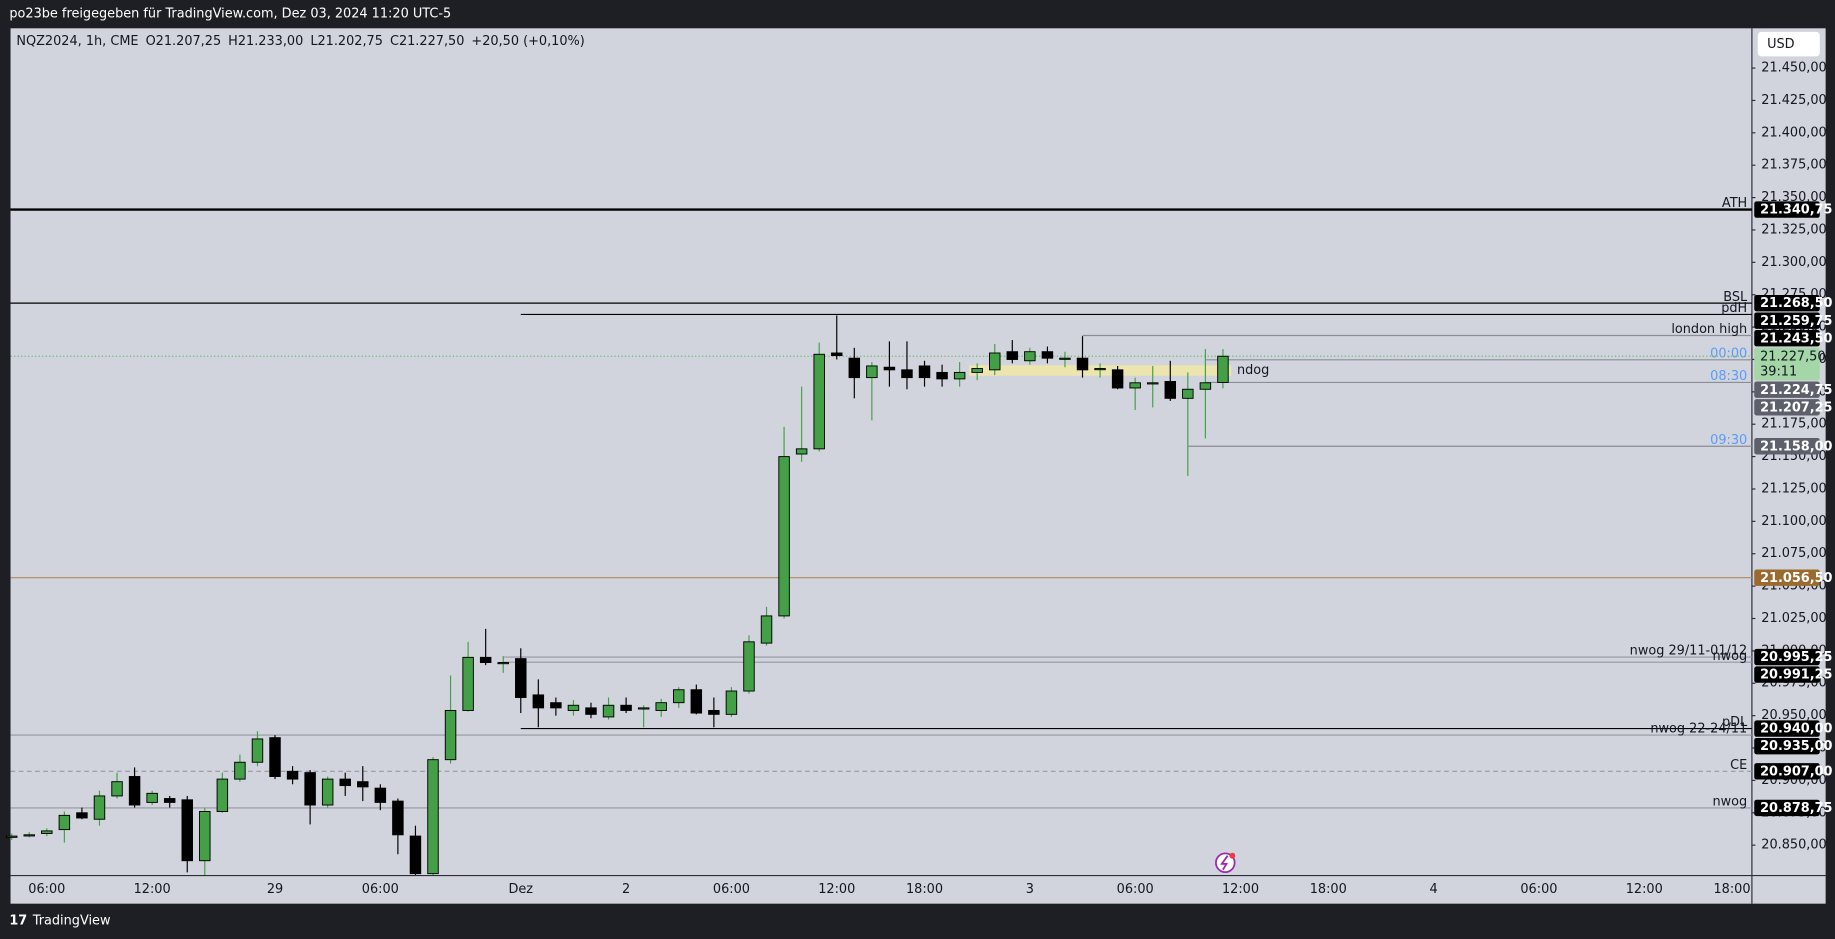 The height and width of the screenshot is (939, 1835). Describe the element at coordinates (1728, 440) in the screenshot. I see `level-name: 09:30` at that location.